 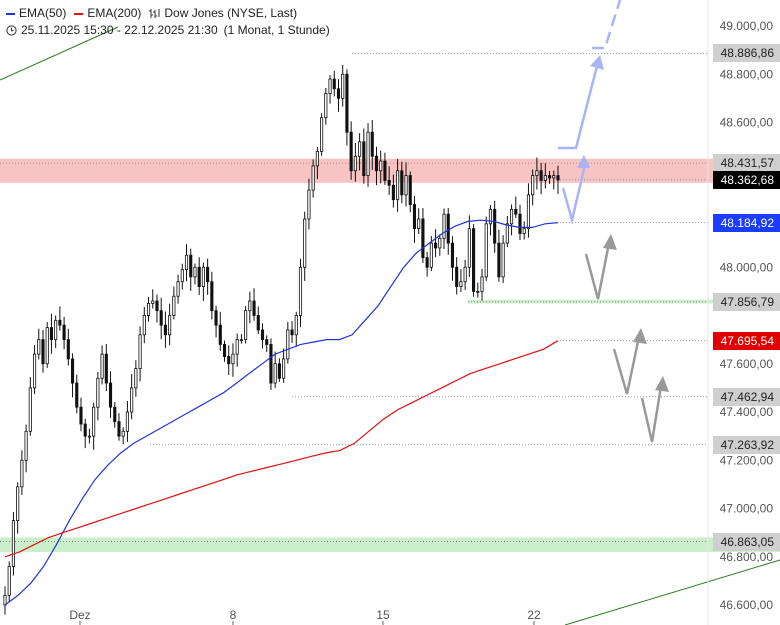 What do you see at coordinates (746, 444) in the screenshot?
I see `price-badge-gray: 47.263,92` at bounding box center [746, 444].